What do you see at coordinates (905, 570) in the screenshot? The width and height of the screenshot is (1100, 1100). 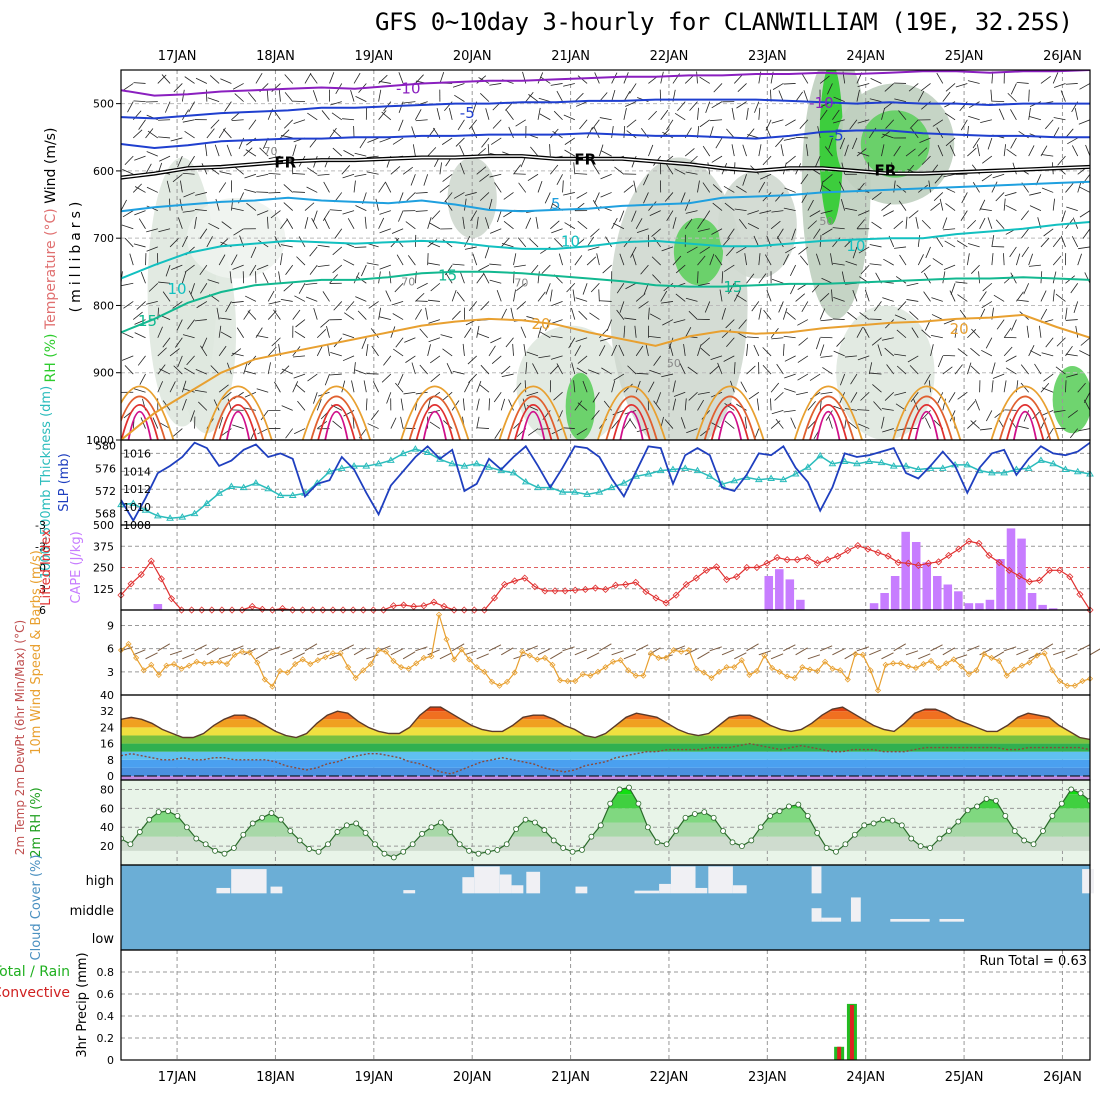 I see `cape-bar` at bounding box center [905, 570].